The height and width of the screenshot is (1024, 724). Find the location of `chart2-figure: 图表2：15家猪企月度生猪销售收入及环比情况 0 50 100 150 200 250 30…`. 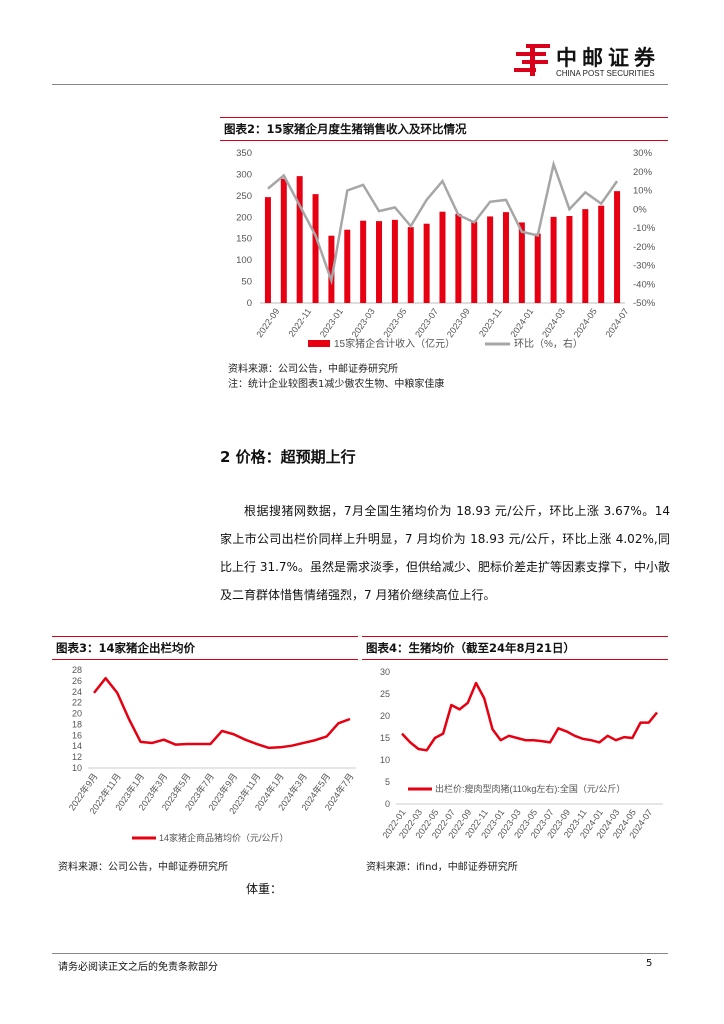

chart2-figure: 图表2：15家猪企月度生猪销售收入及环比情况 0 50 100 150 200 250 30… is located at coordinates (444, 241).